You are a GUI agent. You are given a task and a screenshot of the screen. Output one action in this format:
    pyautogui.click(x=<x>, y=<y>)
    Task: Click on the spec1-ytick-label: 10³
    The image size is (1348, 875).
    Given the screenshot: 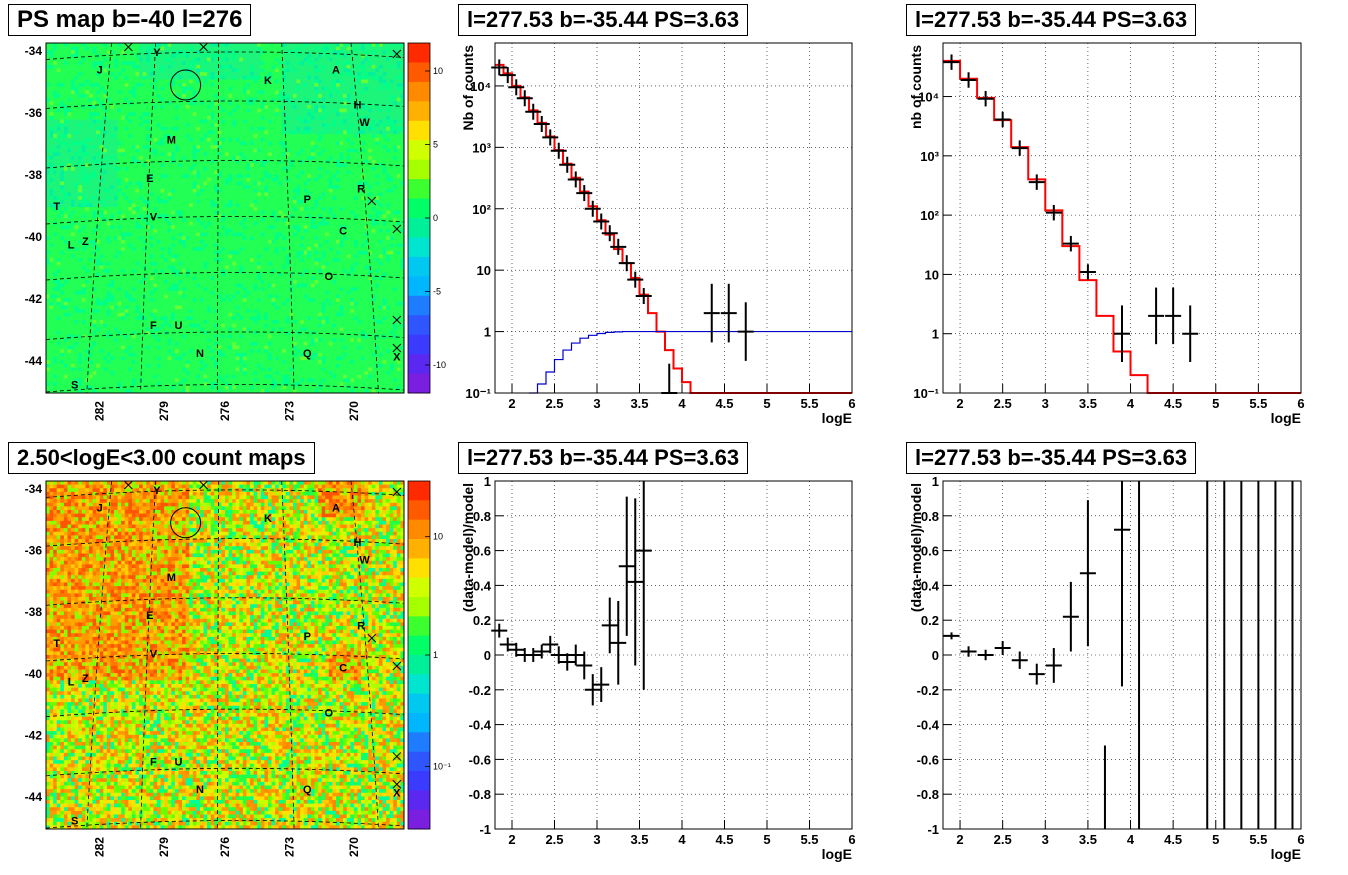 What is the action you would take?
    pyautogui.click(x=481, y=147)
    